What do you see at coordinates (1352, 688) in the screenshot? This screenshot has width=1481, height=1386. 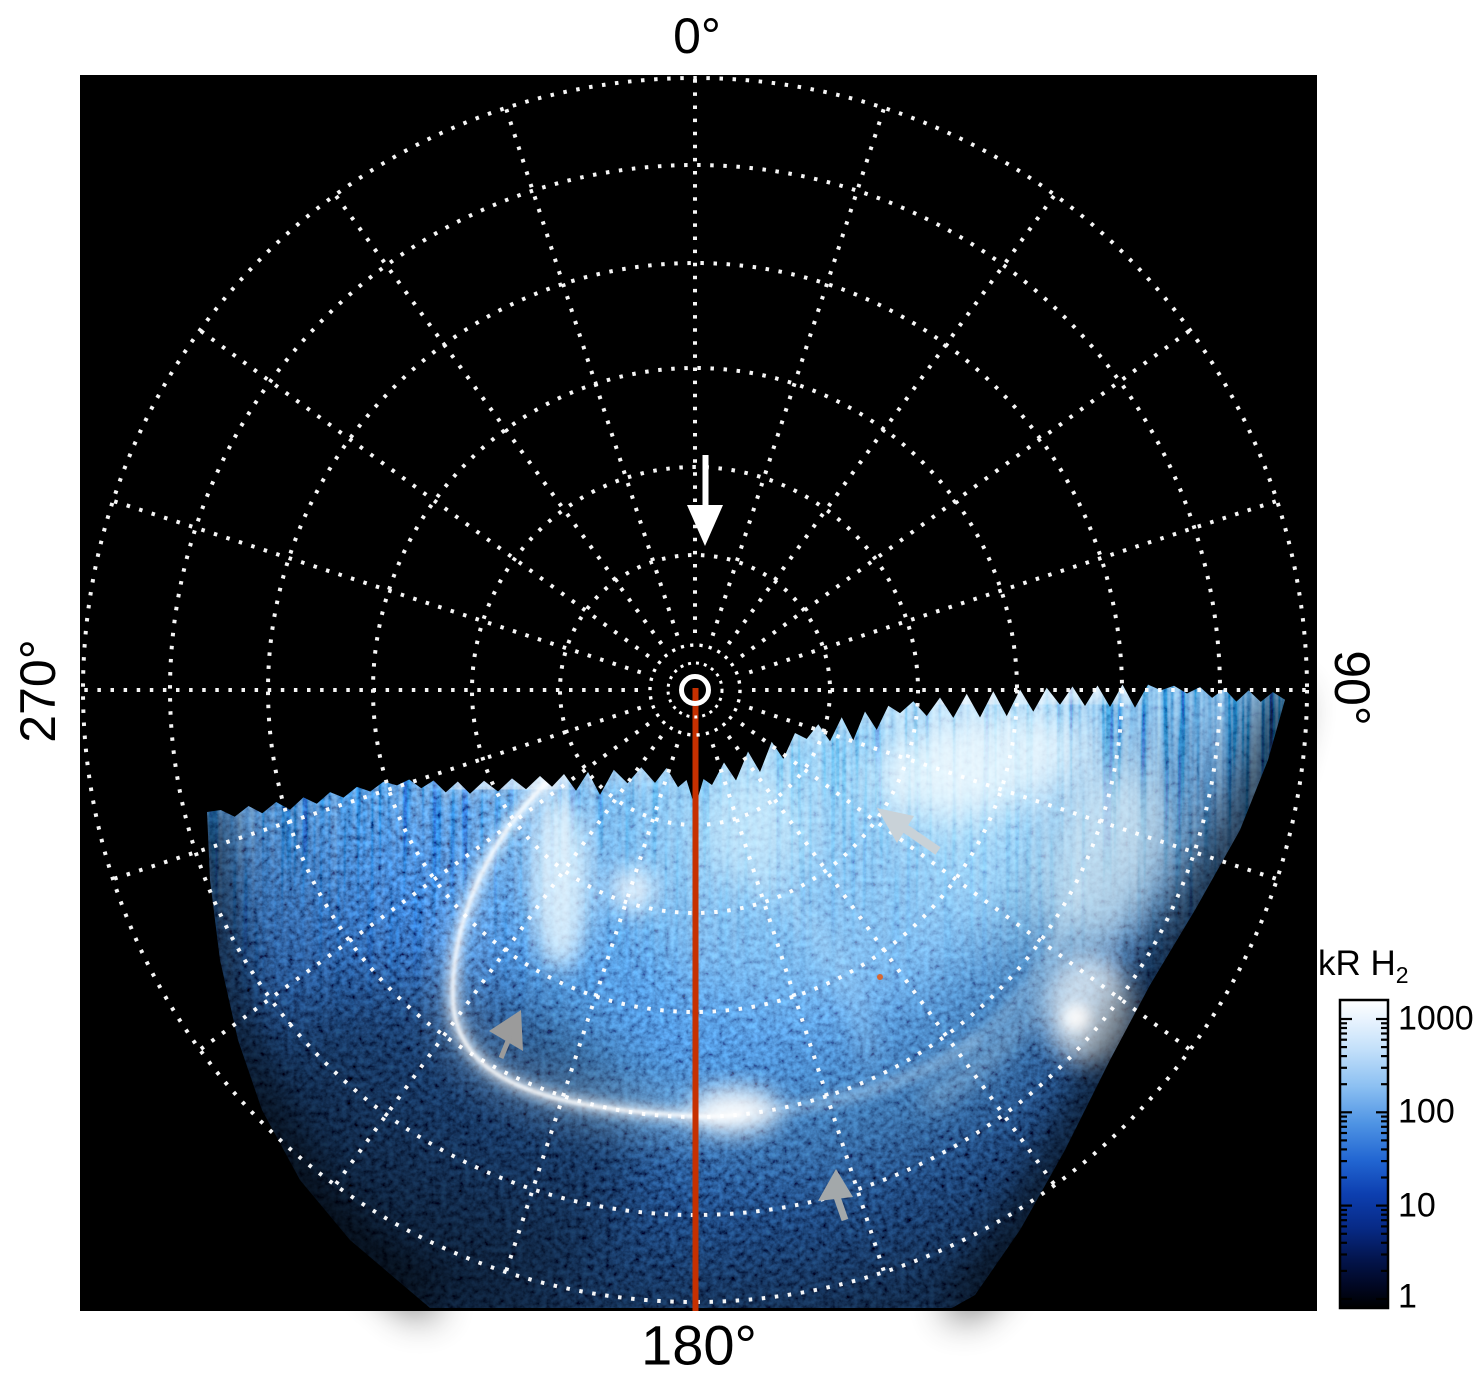 I see `angle-label-right: 90°` at bounding box center [1352, 688].